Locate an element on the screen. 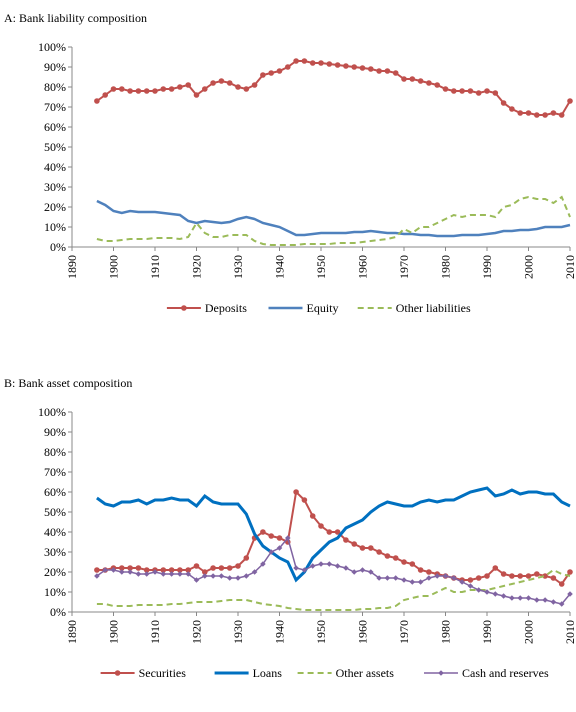 The image size is (576, 712). y-tick-label: 80% is located at coordinates (55, 87).